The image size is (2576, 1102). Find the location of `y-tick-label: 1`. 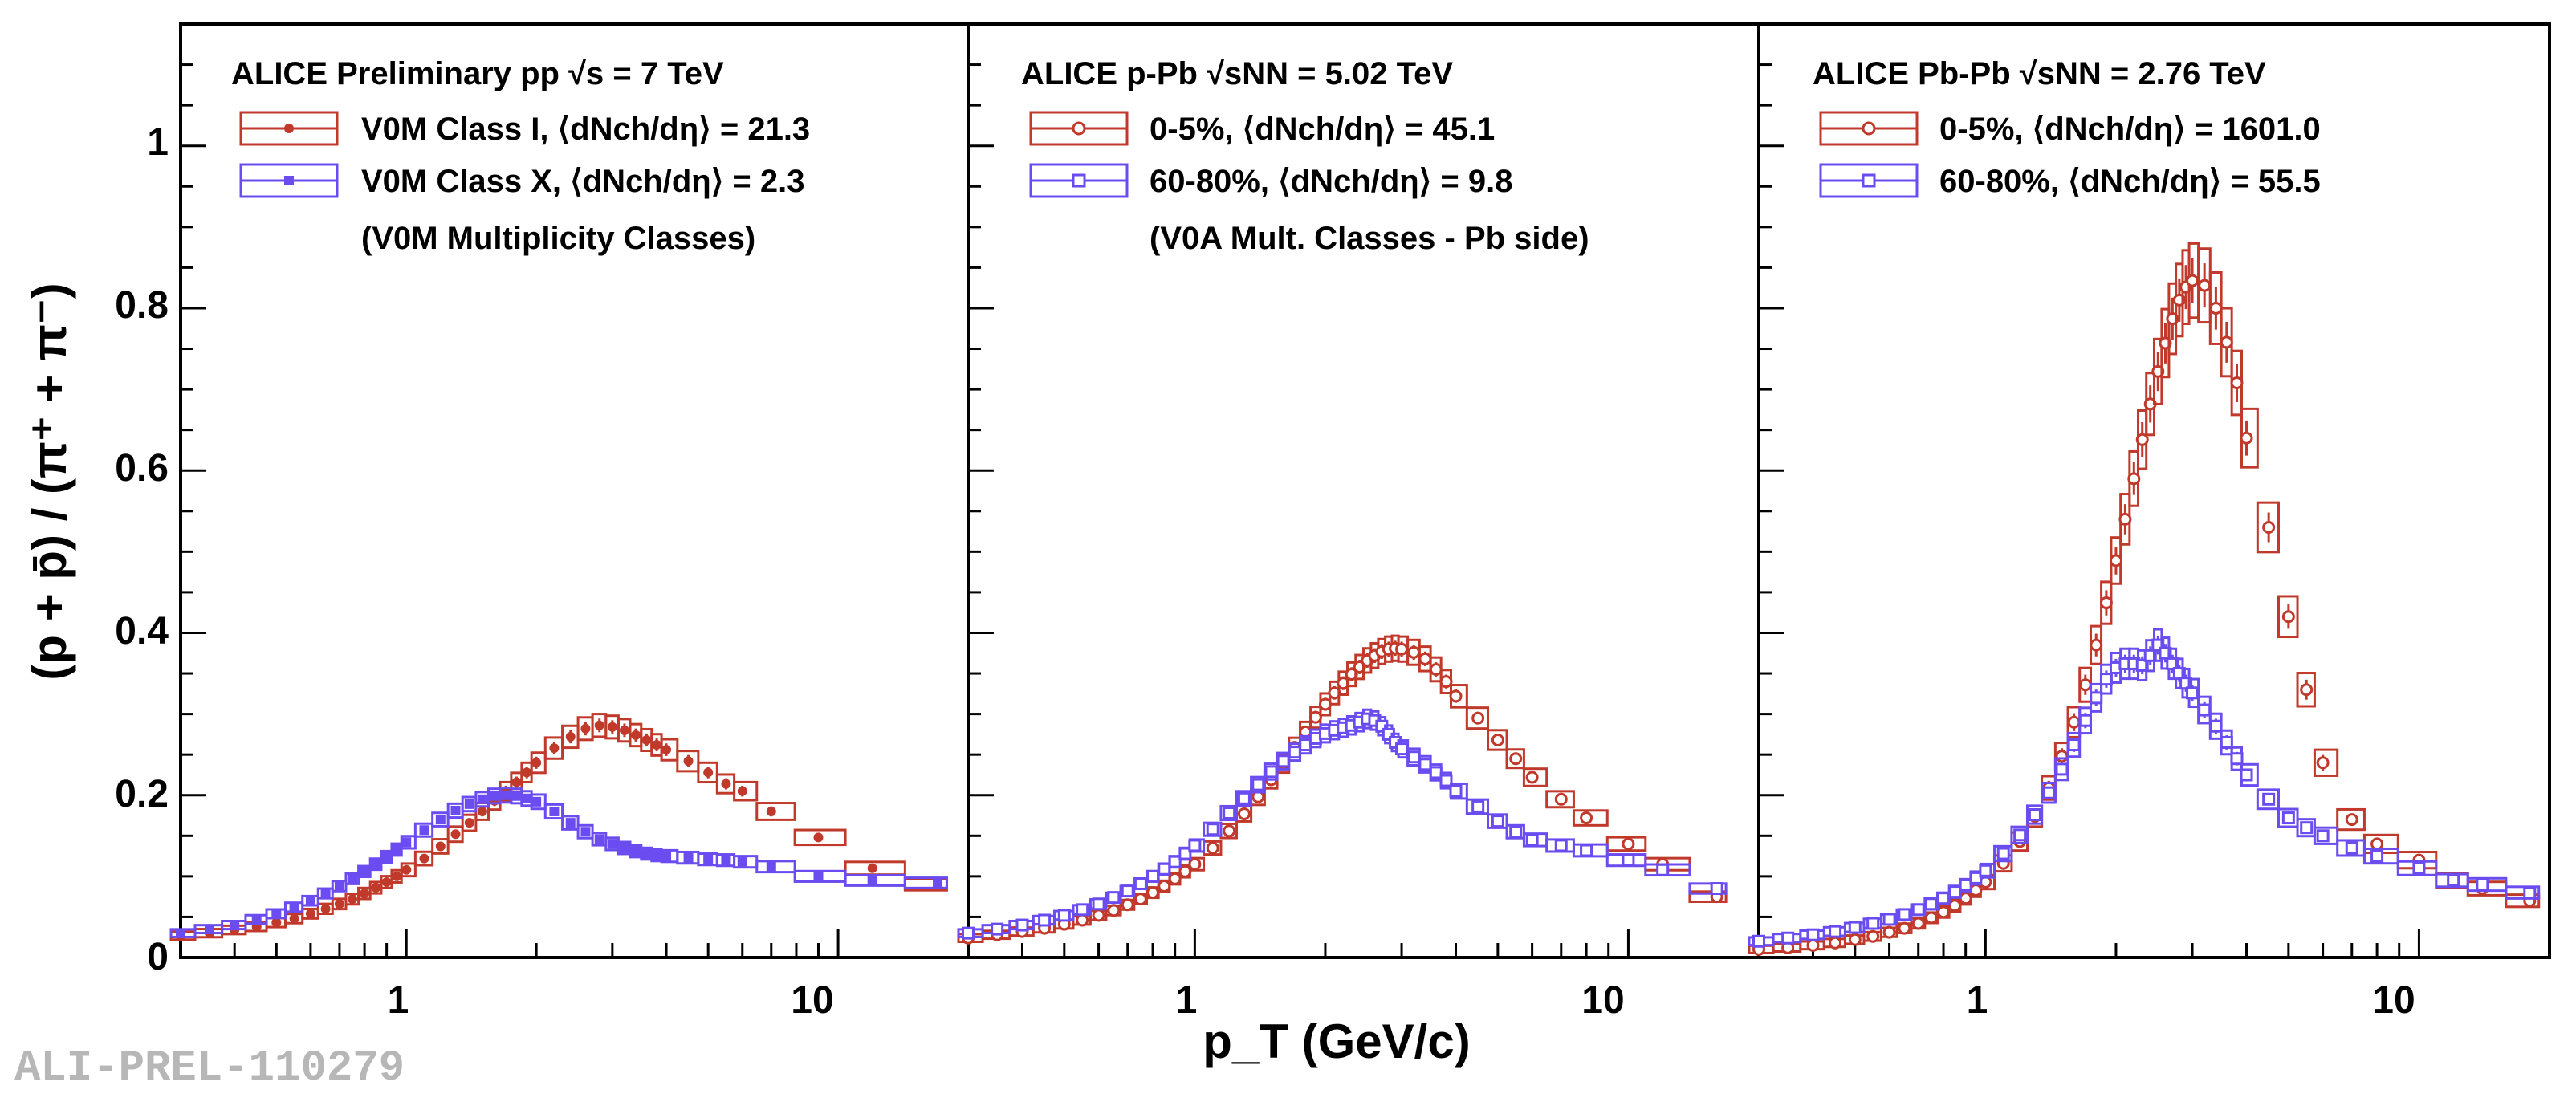

y-tick-label: 1 is located at coordinates (158, 142).